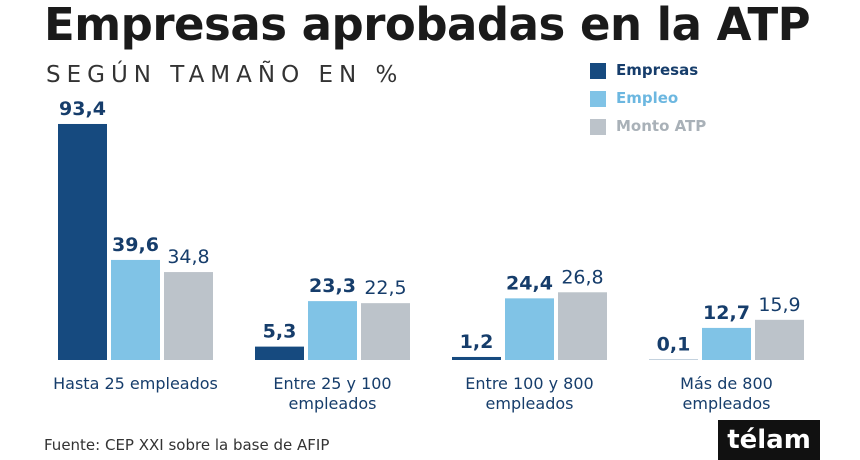 Image resolution: width=860 pixels, height=460 pixels. Describe the element at coordinates (779, 305) in the screenshot. I see `value-label: 15,9` at that location.